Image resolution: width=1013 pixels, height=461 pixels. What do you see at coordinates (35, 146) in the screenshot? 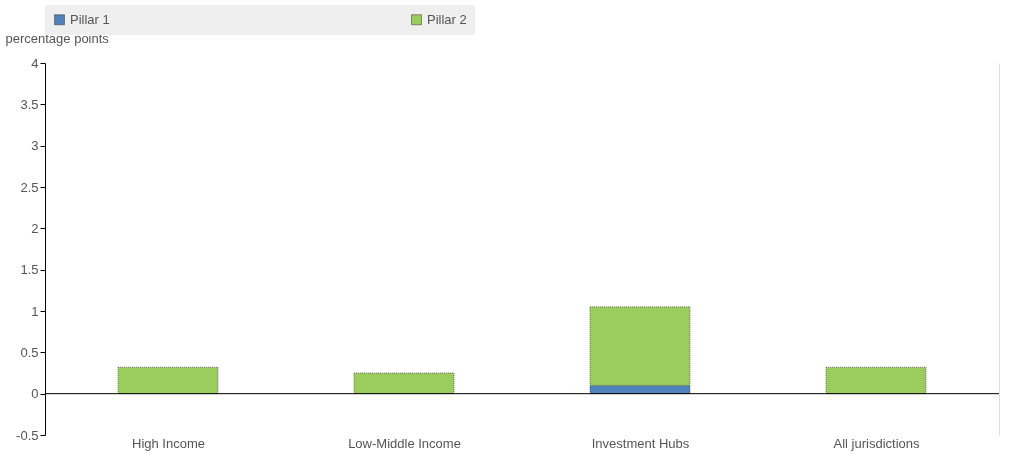
I see `y-tick-label: 3` at bounding box center [35, 146].